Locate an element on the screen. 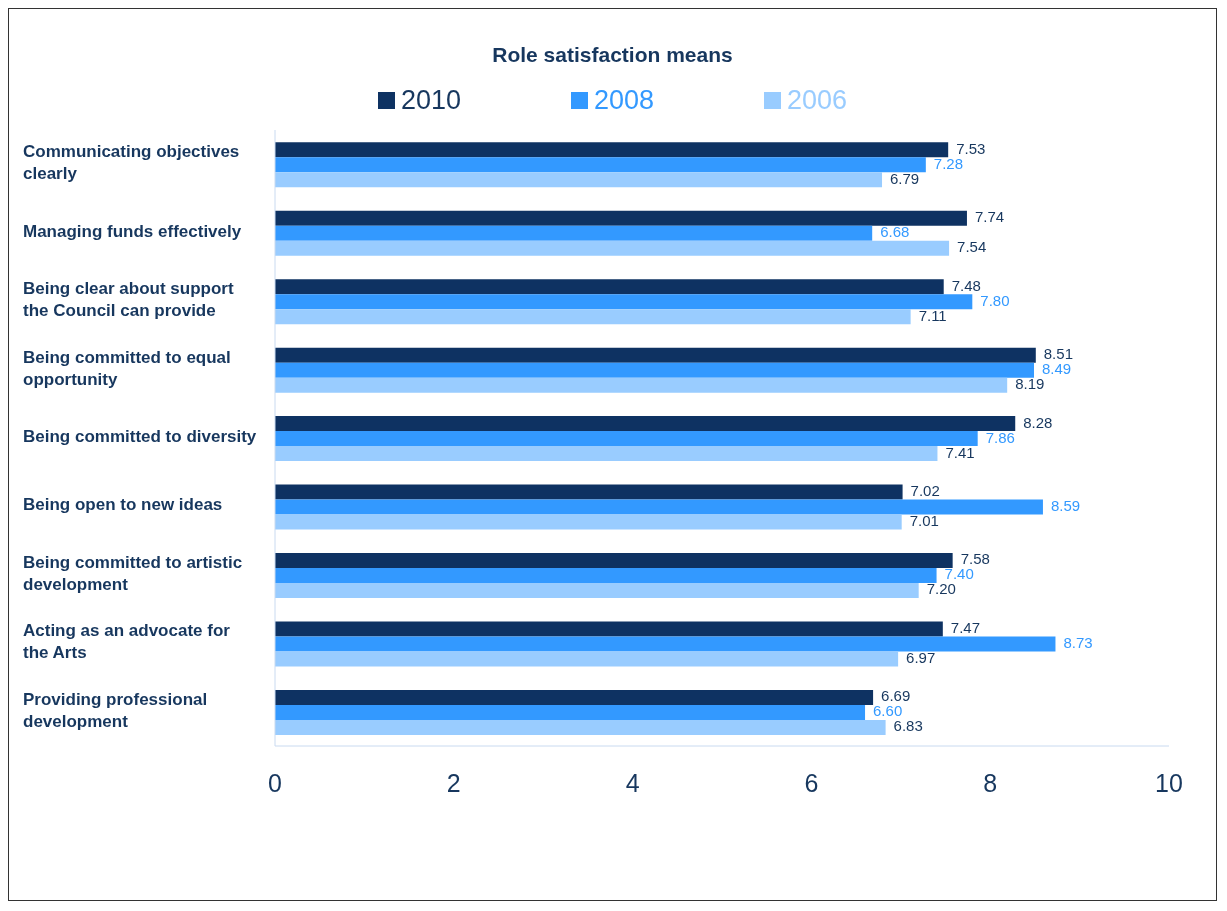 This screenshot has width=1227, height=911. y-tick-label: Being open to new ideas is located at coordinates (123, 505).